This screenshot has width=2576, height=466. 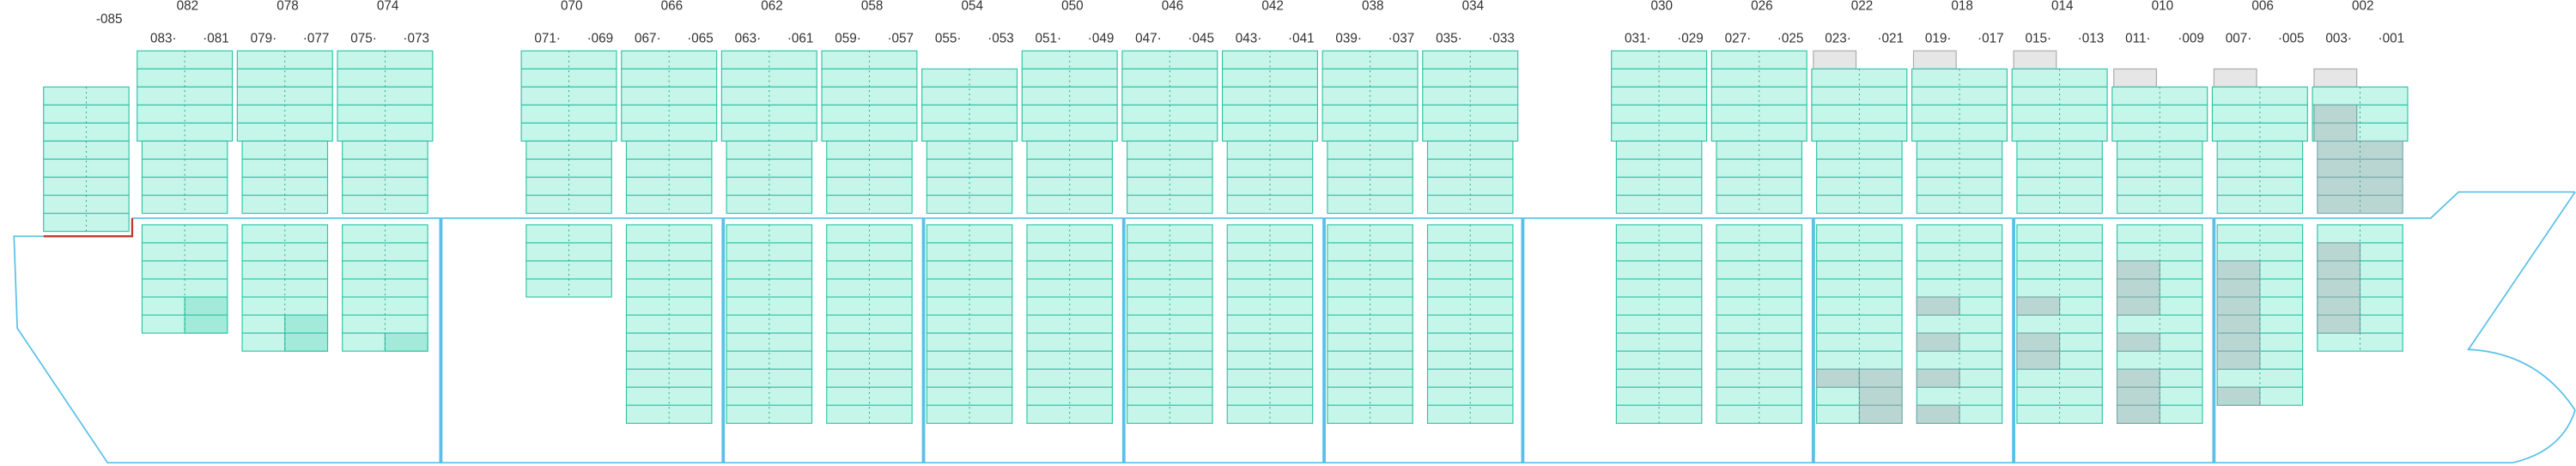 What do you see at coordinates (772, 6) in the screenshot?
I see `bay-label: 062` at bounding box center [772, 6].